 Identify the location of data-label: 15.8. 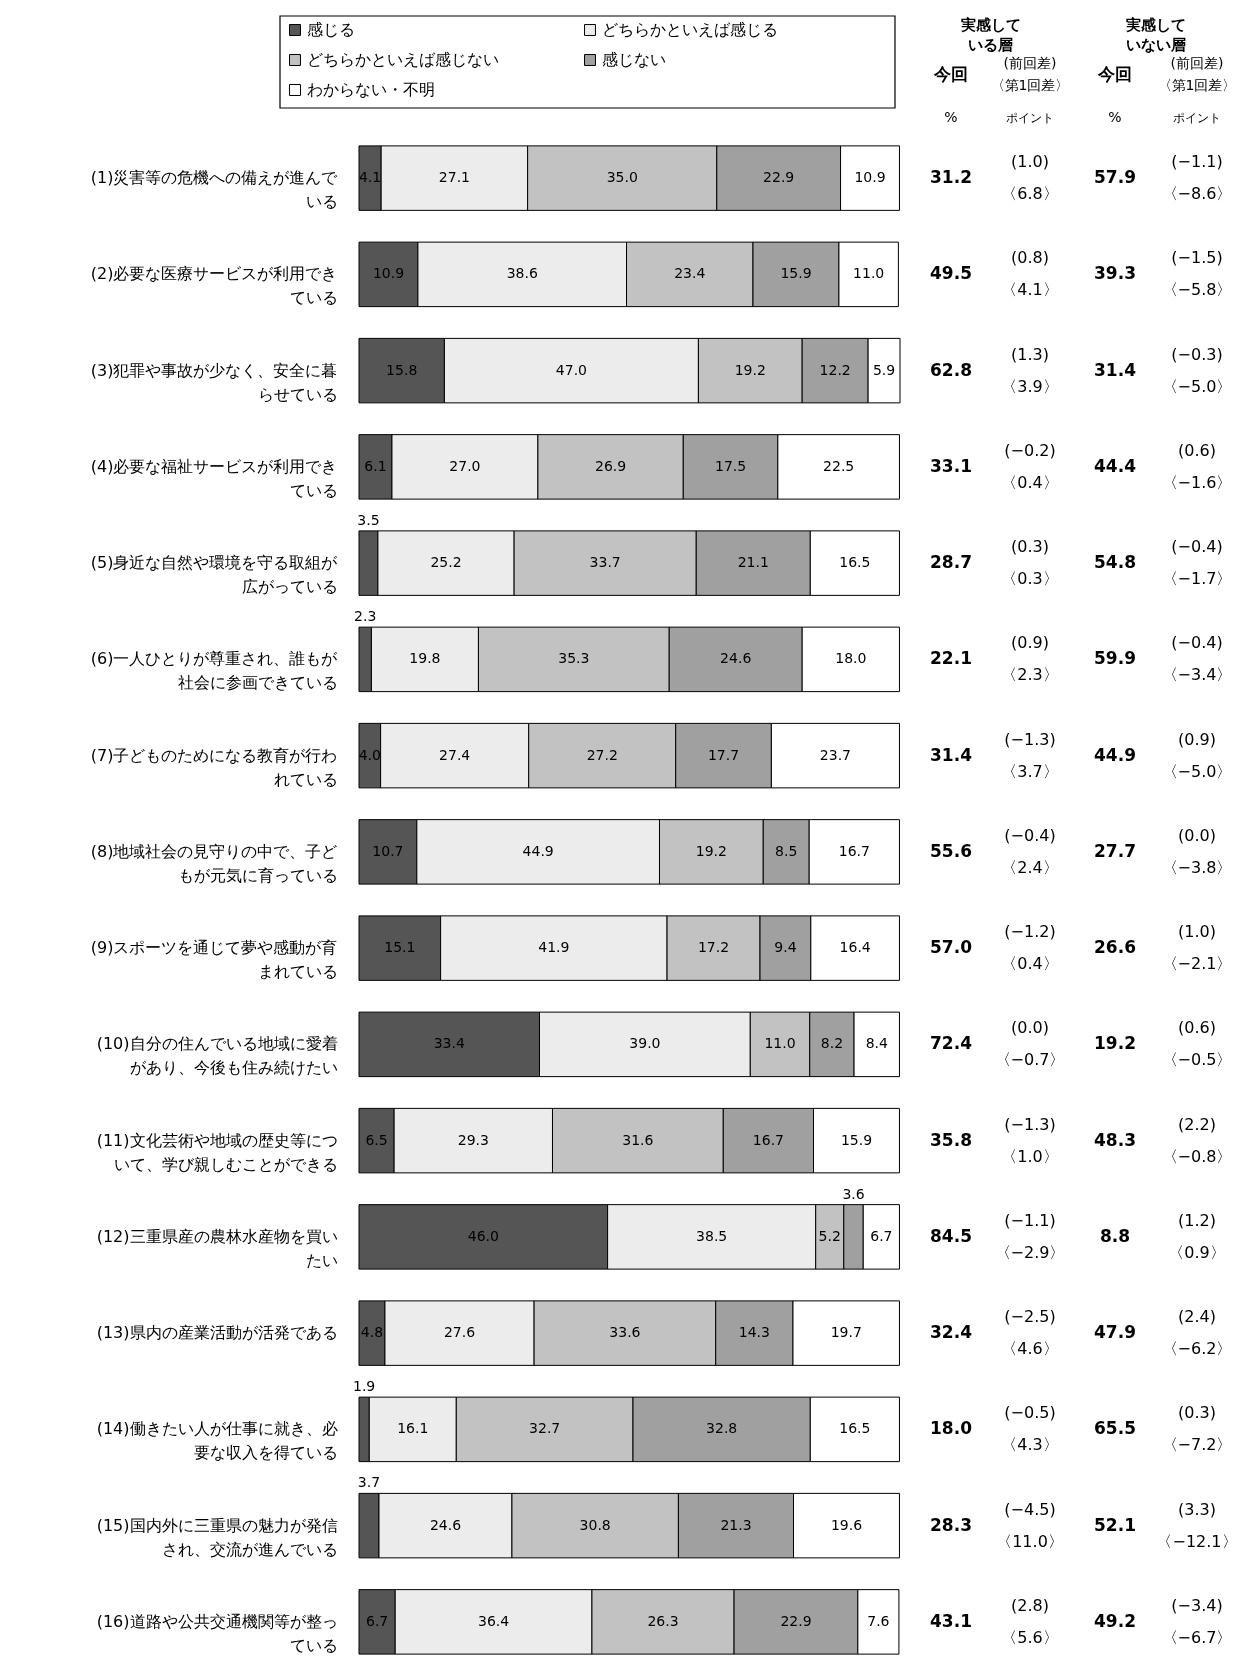
(402, 369).